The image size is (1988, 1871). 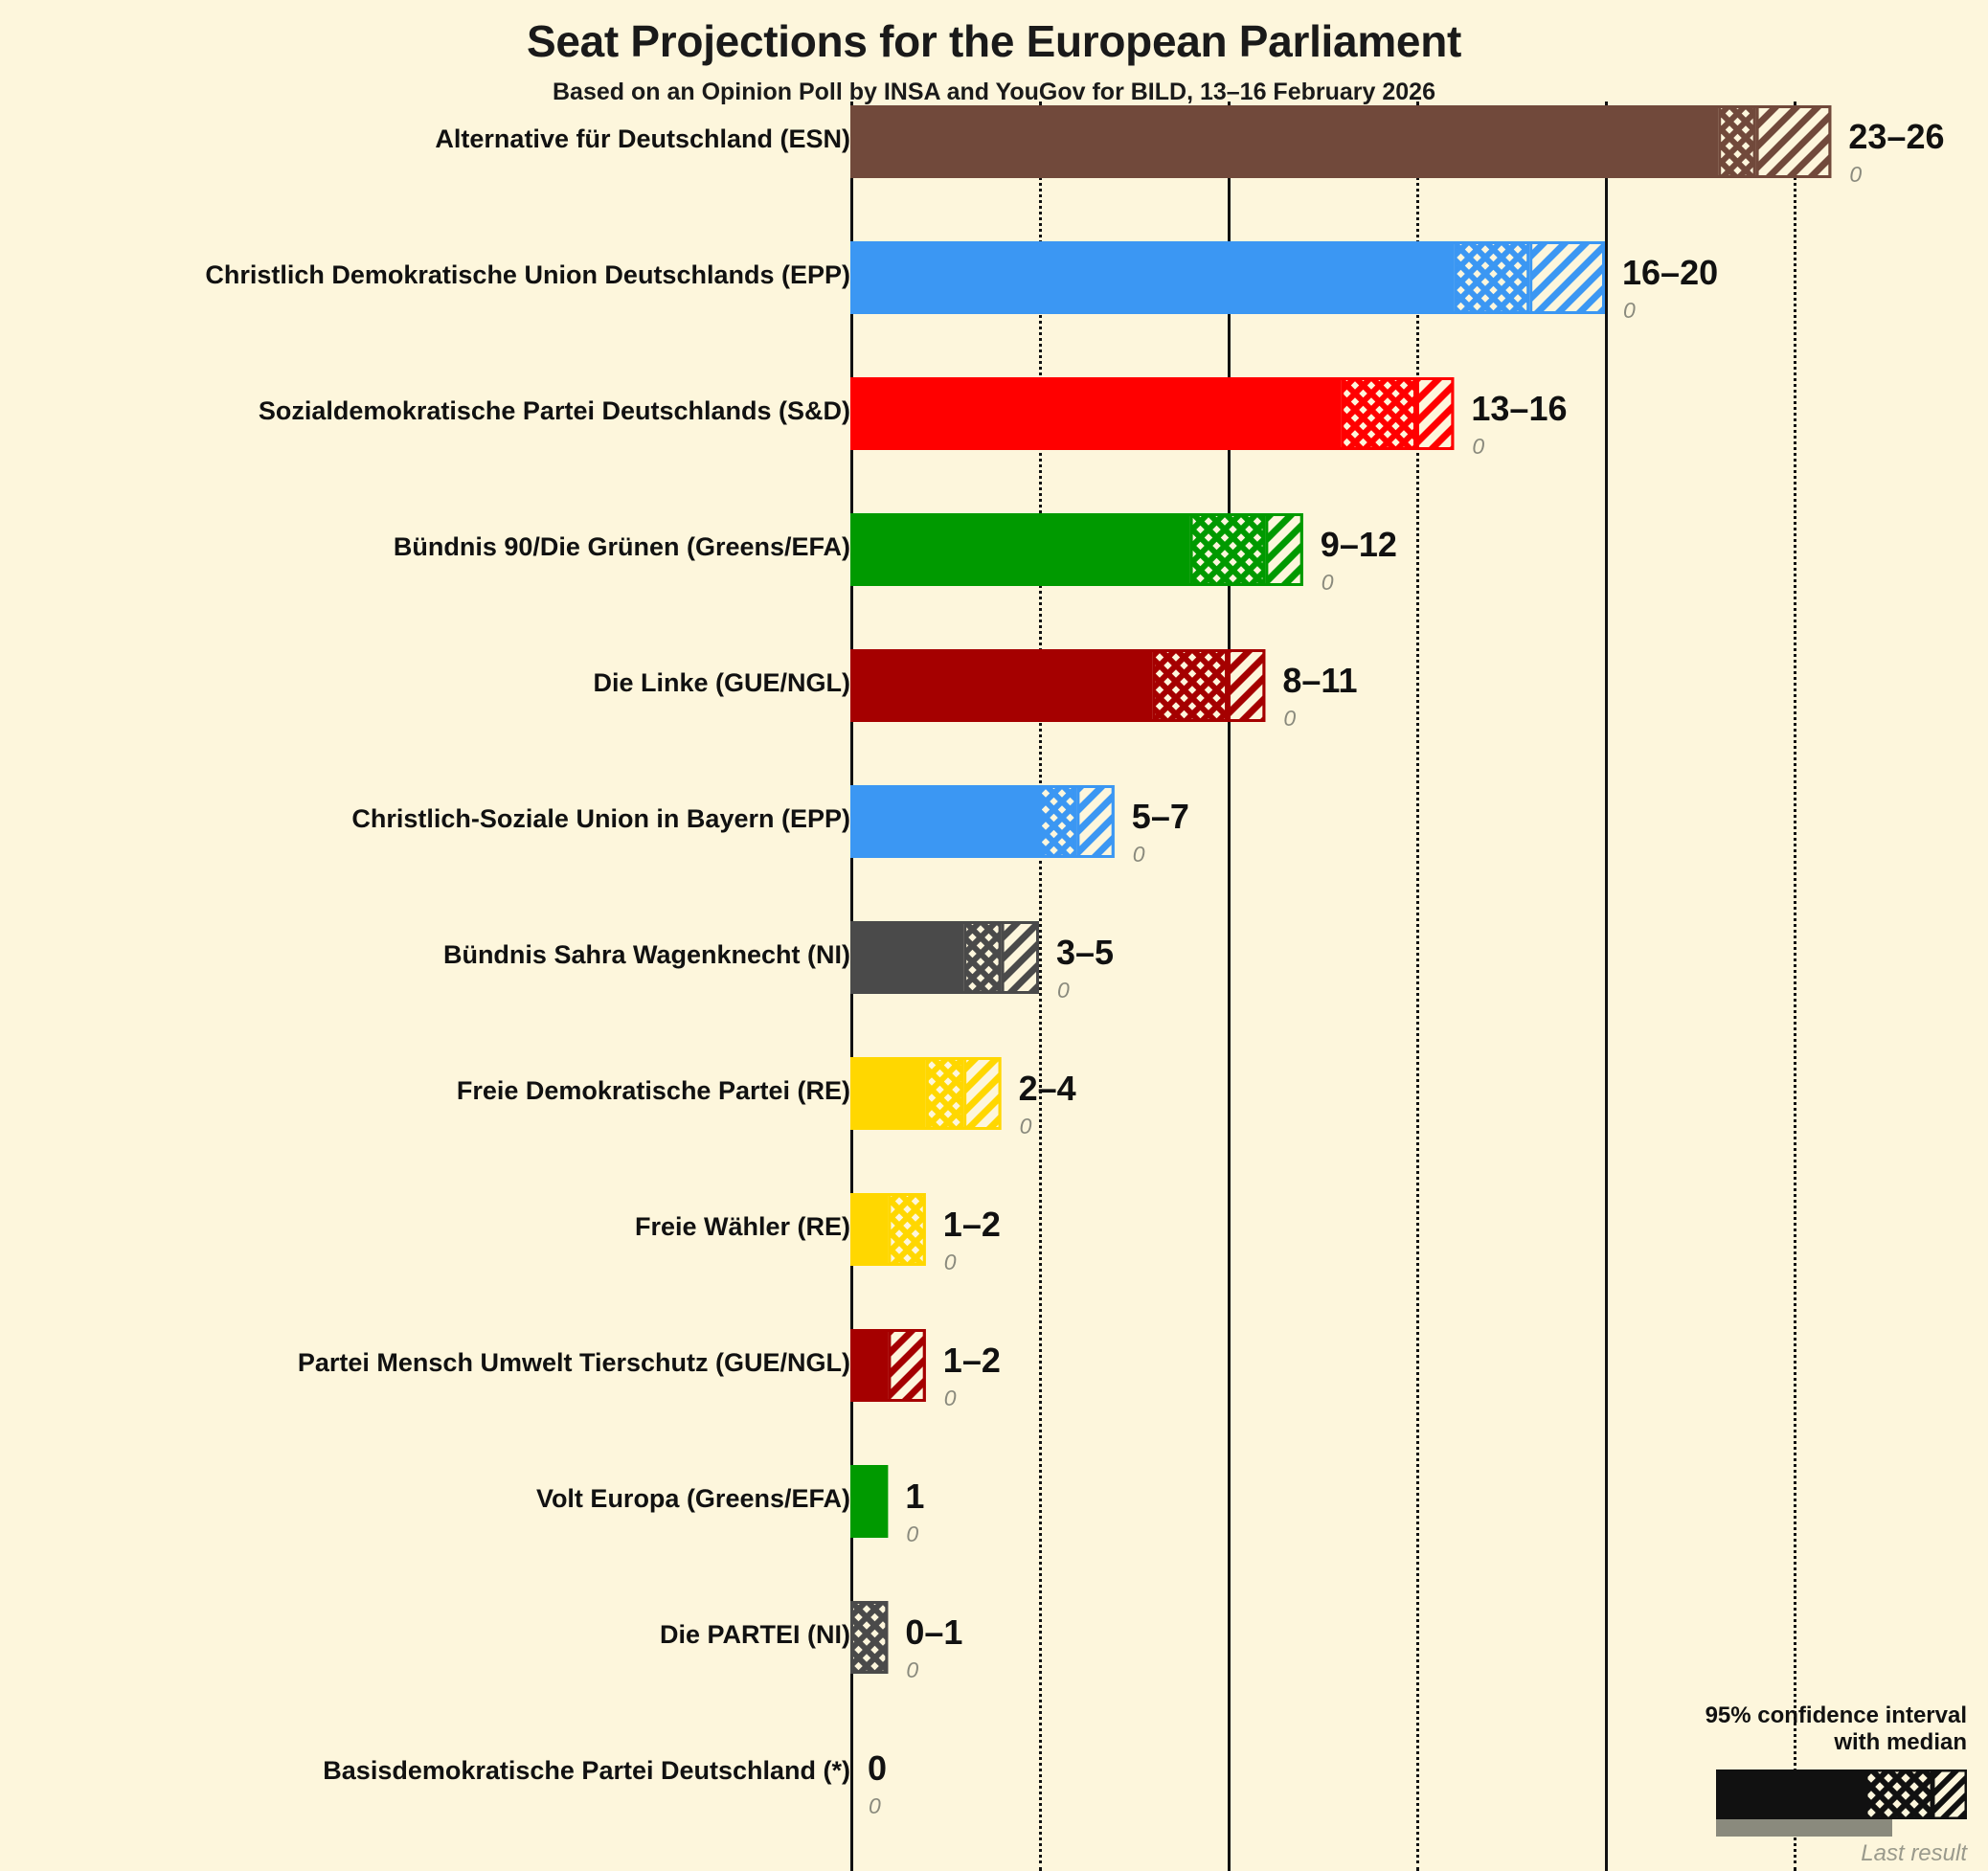 I want to click on chart-row: Freie Wähler (RE) 1–2 0, so click(x=994, y=1234).